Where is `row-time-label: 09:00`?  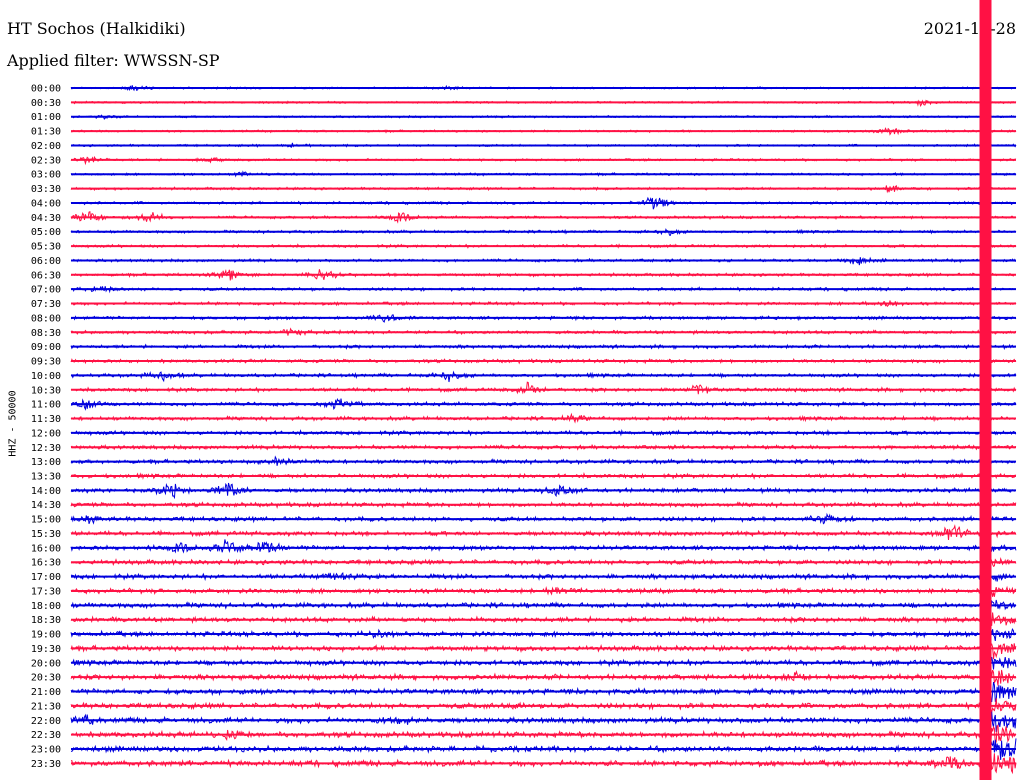 row-time-label: 09:00 is located at coordinates (46, 347).